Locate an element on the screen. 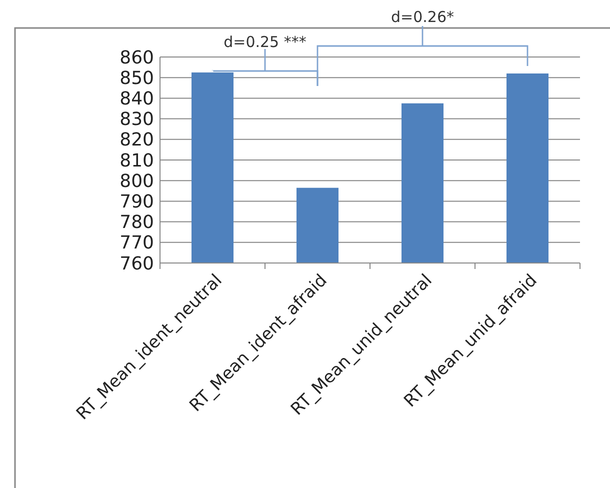  y-tick-label: 760 is located at coordinates (137, 263).